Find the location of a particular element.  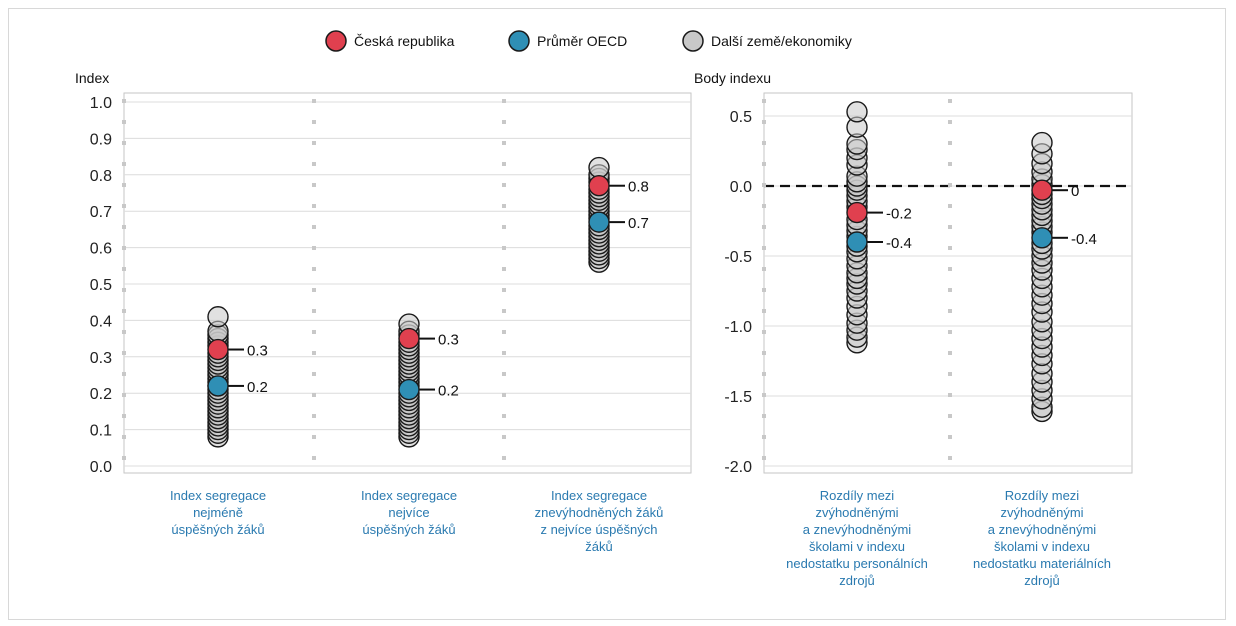

left-category-label-line: nejméně is located at coordinates (218, 512).